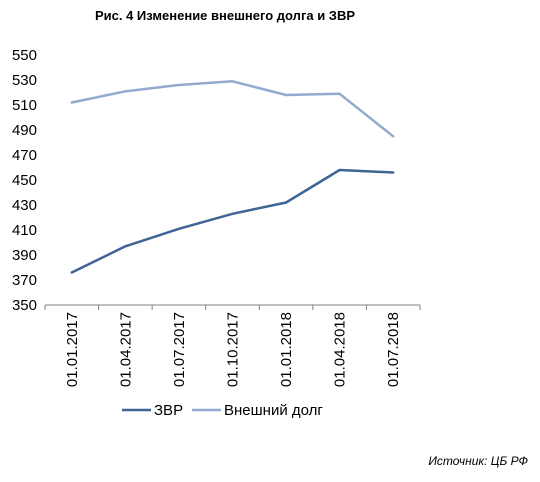  I want to click on y-tick-label: 450, so click(24, 180).